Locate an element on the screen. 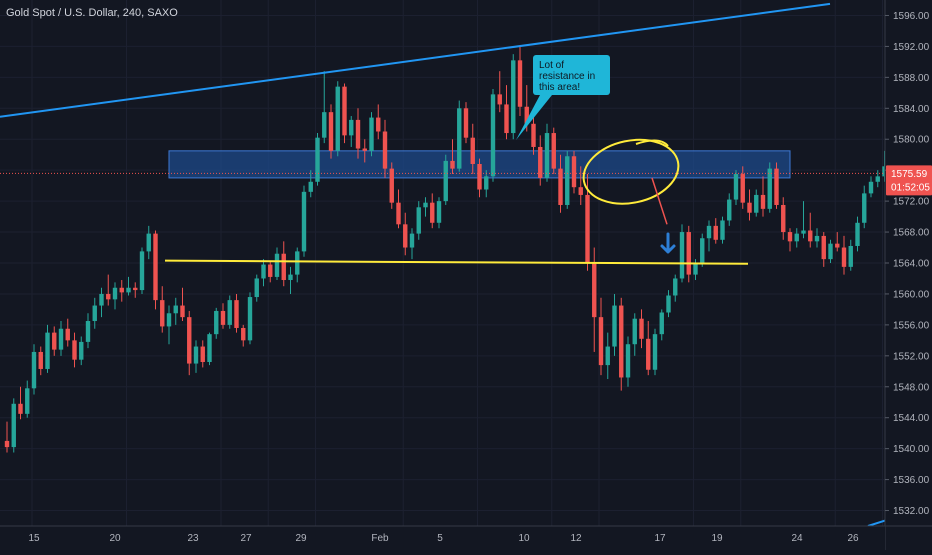 The width and height of the screenshot is (932, 555). lower-trendline is located at coordinates (876, 523).